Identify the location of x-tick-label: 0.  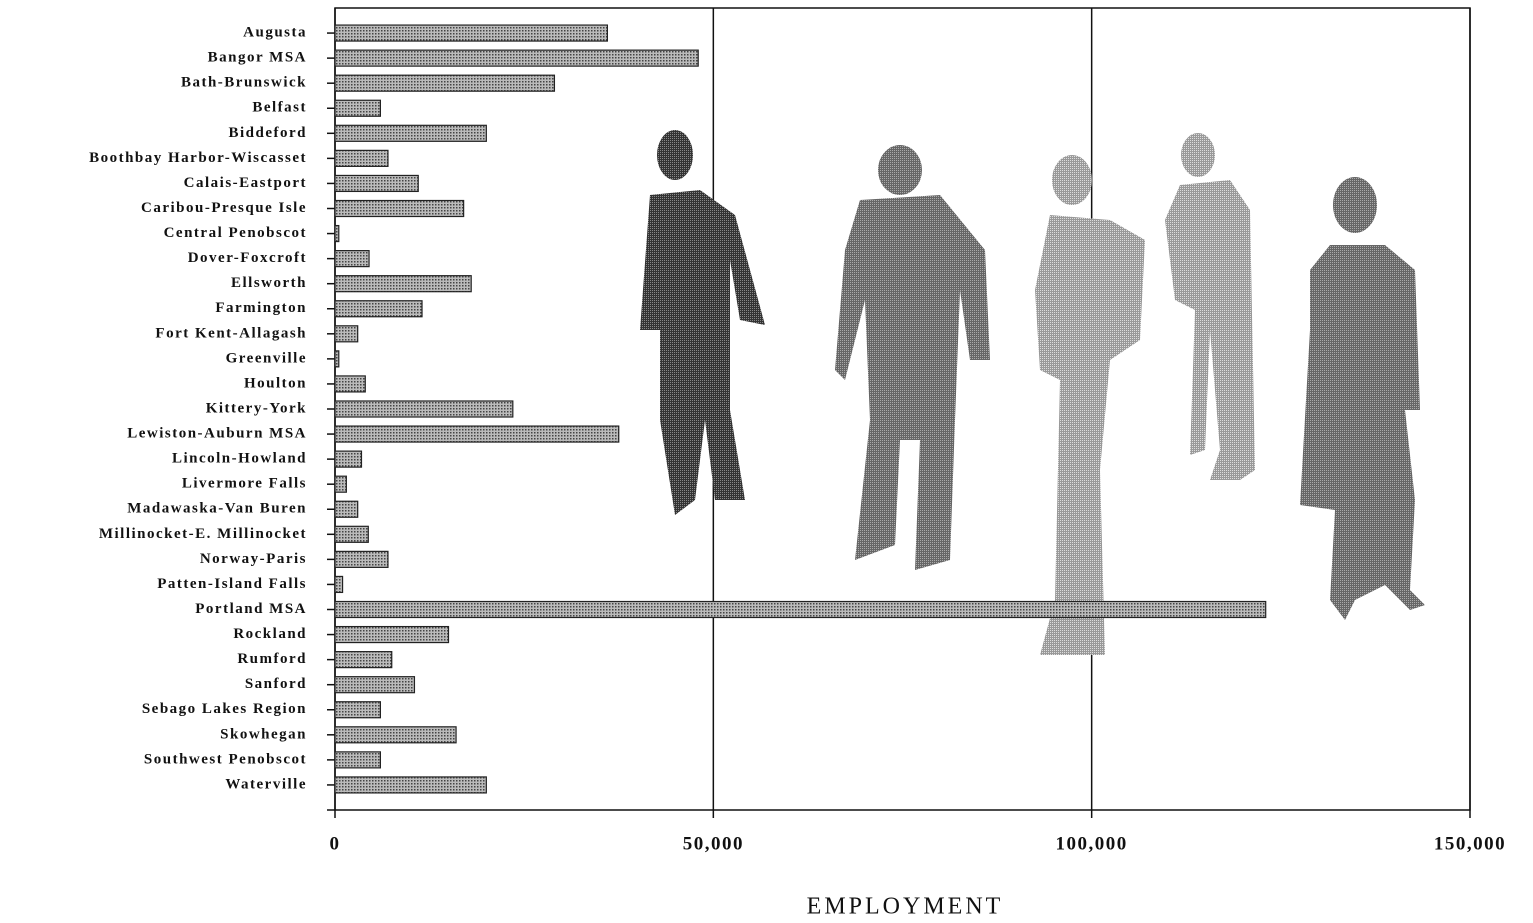
(335, 843).